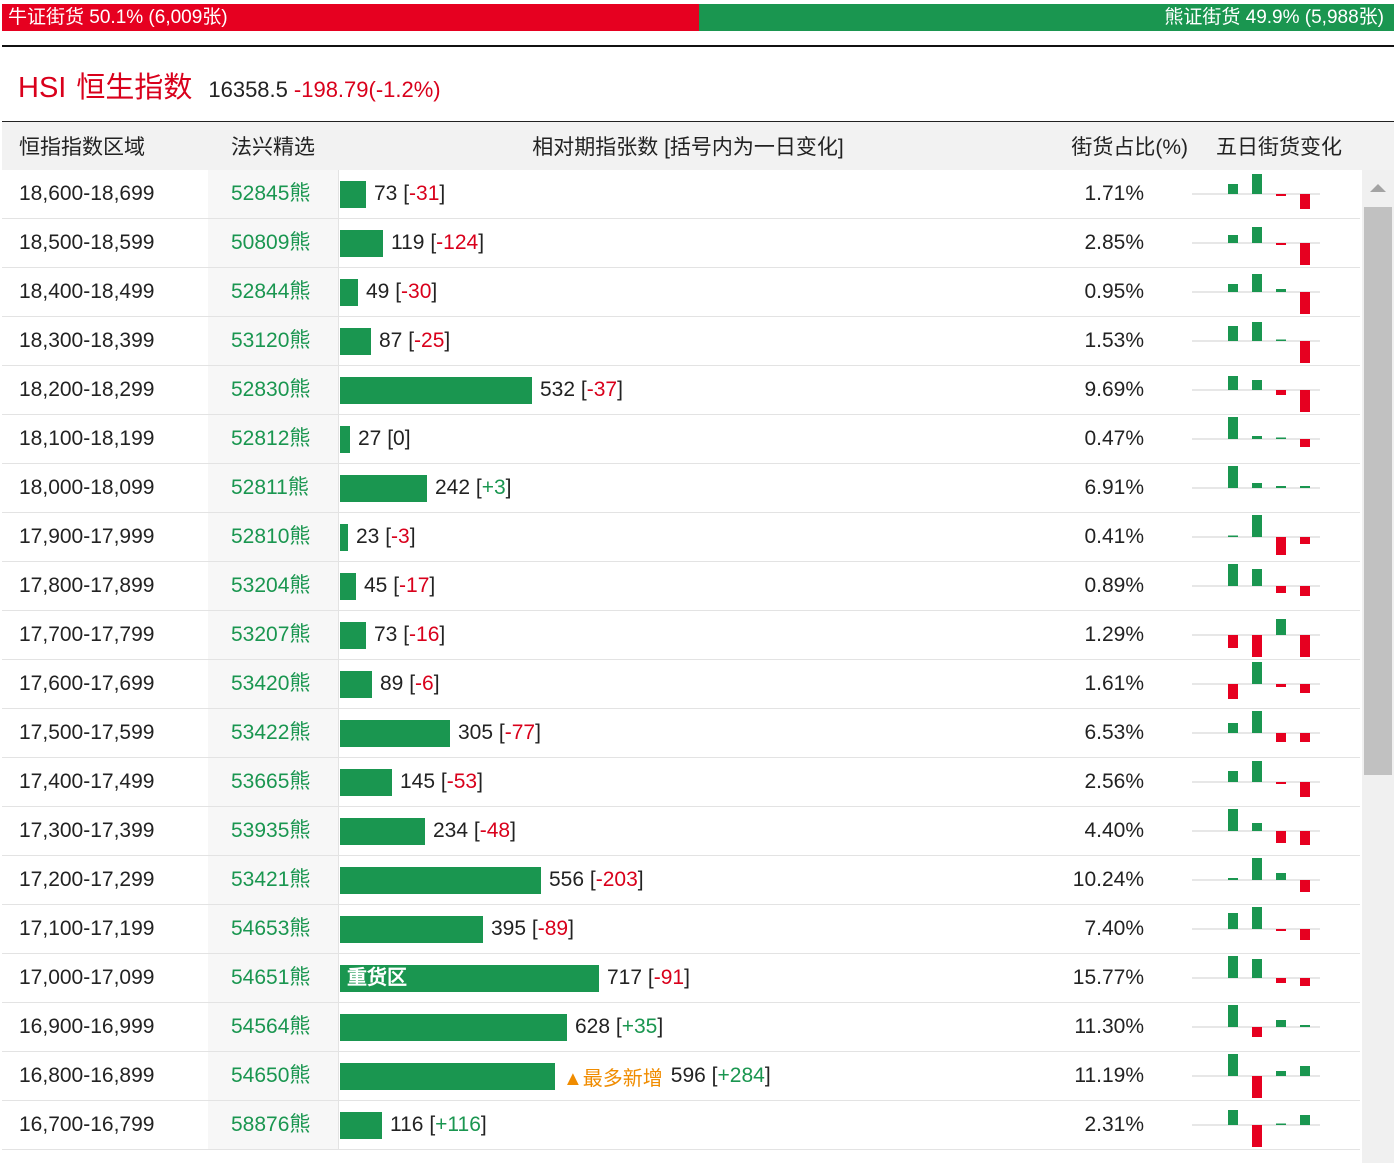 Image resolution: width=1399 pixels, height=1163 pixels. What do you see at coordinates (688, 929) in the screenshot?
I see `count-bar-cell: 395 [-89]` at bounding box center [688, 929].